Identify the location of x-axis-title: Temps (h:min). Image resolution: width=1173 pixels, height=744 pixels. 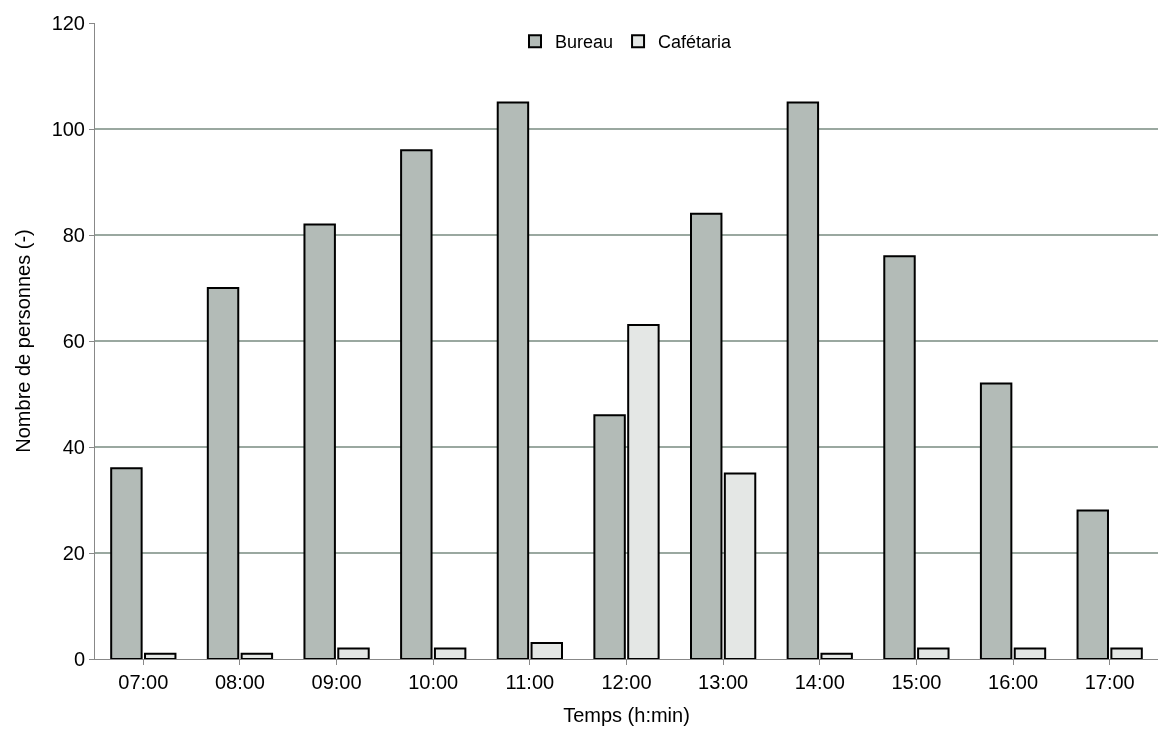
(626, 714).